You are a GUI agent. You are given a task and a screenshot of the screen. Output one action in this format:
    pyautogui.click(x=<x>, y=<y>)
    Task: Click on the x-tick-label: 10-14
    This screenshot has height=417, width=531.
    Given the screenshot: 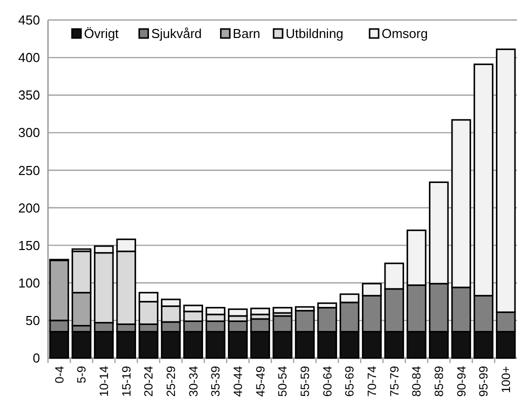 What is the action you would take?
    pyautogui.click(x=104, y=381)
    